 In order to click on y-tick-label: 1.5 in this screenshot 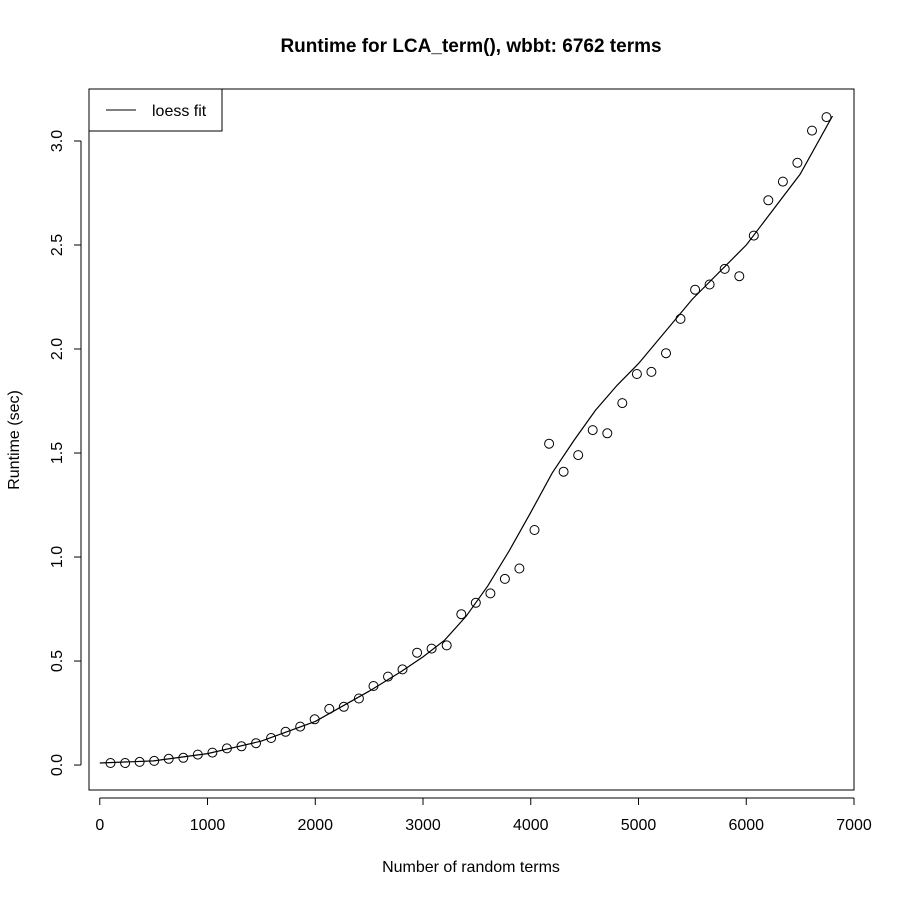, I will do `click(57, 453)`.